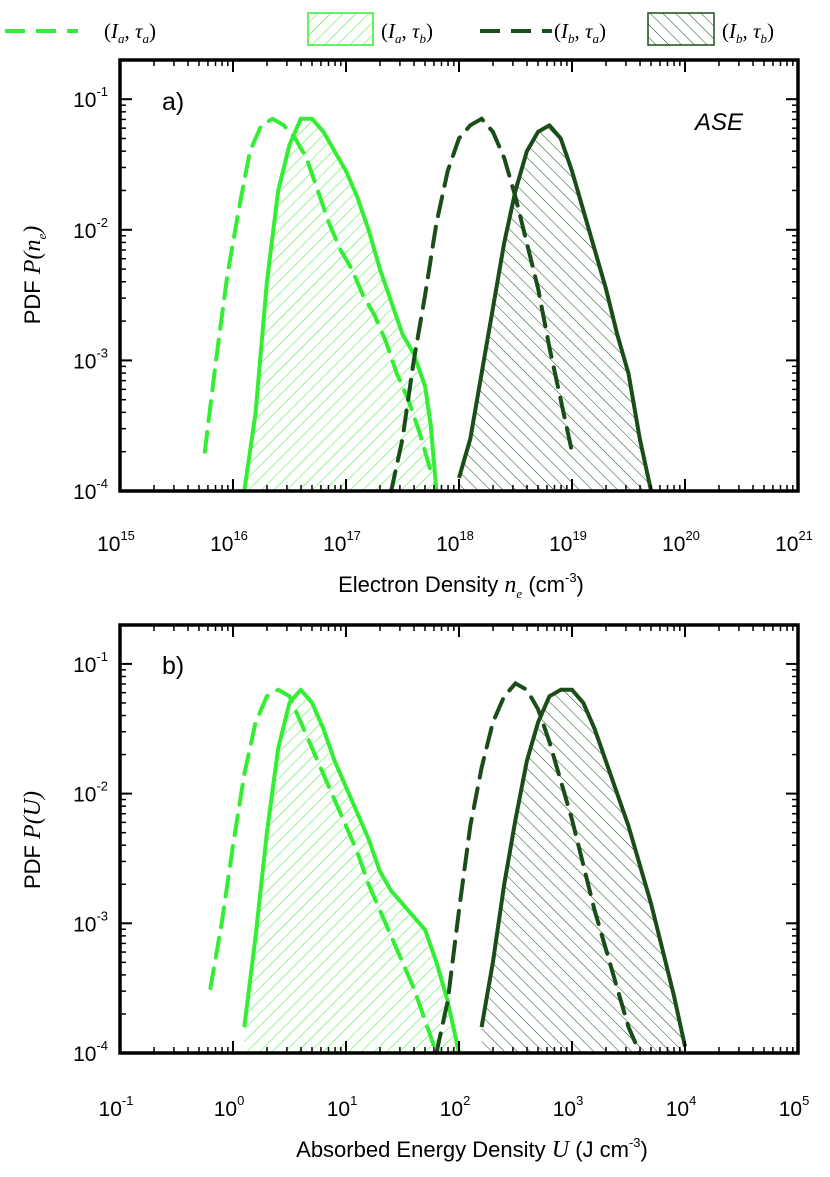  Describe the element at coordinates (681, 29) in the screenshot. I see `legend-swatch-hatched-dark` at that location.